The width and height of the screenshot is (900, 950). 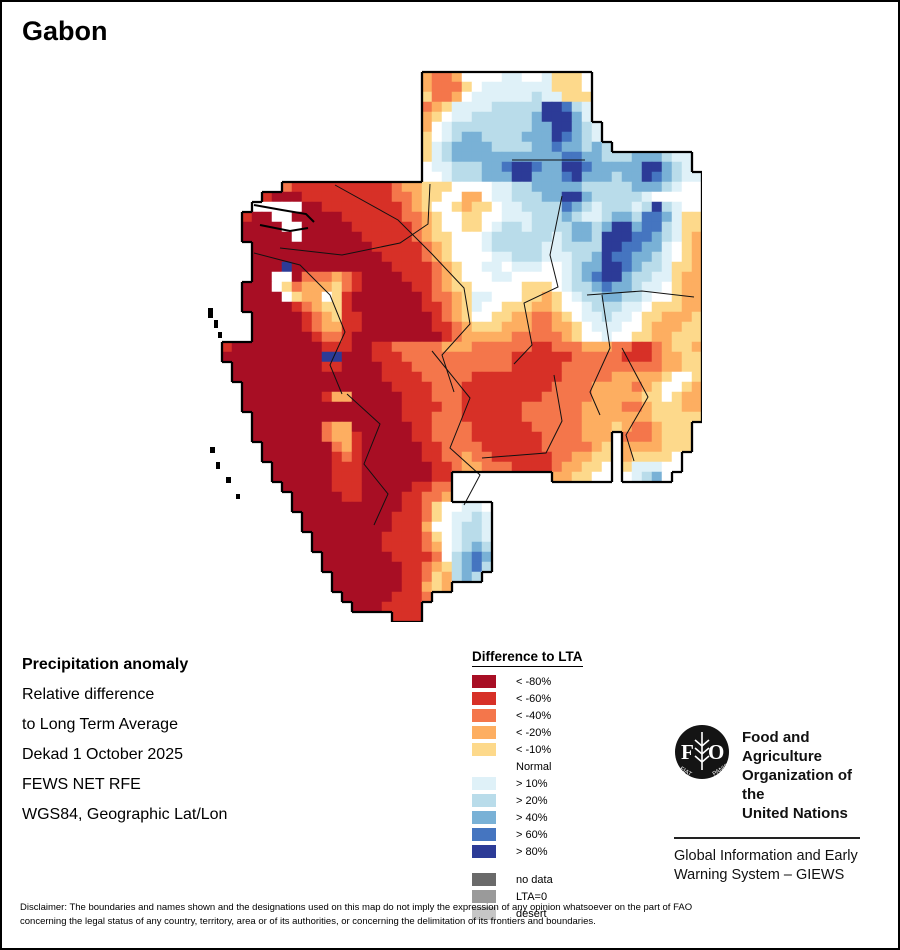 I want to click on legend-item: desert, so click(x=557, y=913).